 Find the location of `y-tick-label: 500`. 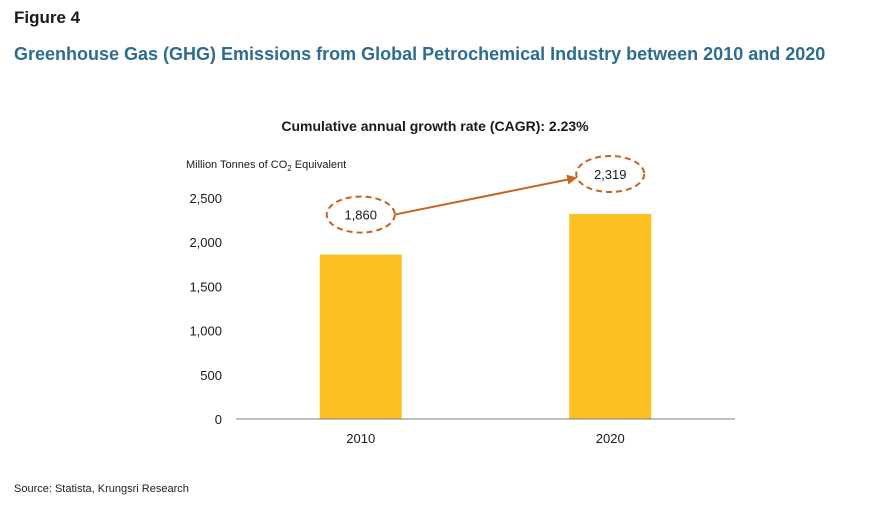

y-tick-label: 500 is located at coordinates (211, 375).